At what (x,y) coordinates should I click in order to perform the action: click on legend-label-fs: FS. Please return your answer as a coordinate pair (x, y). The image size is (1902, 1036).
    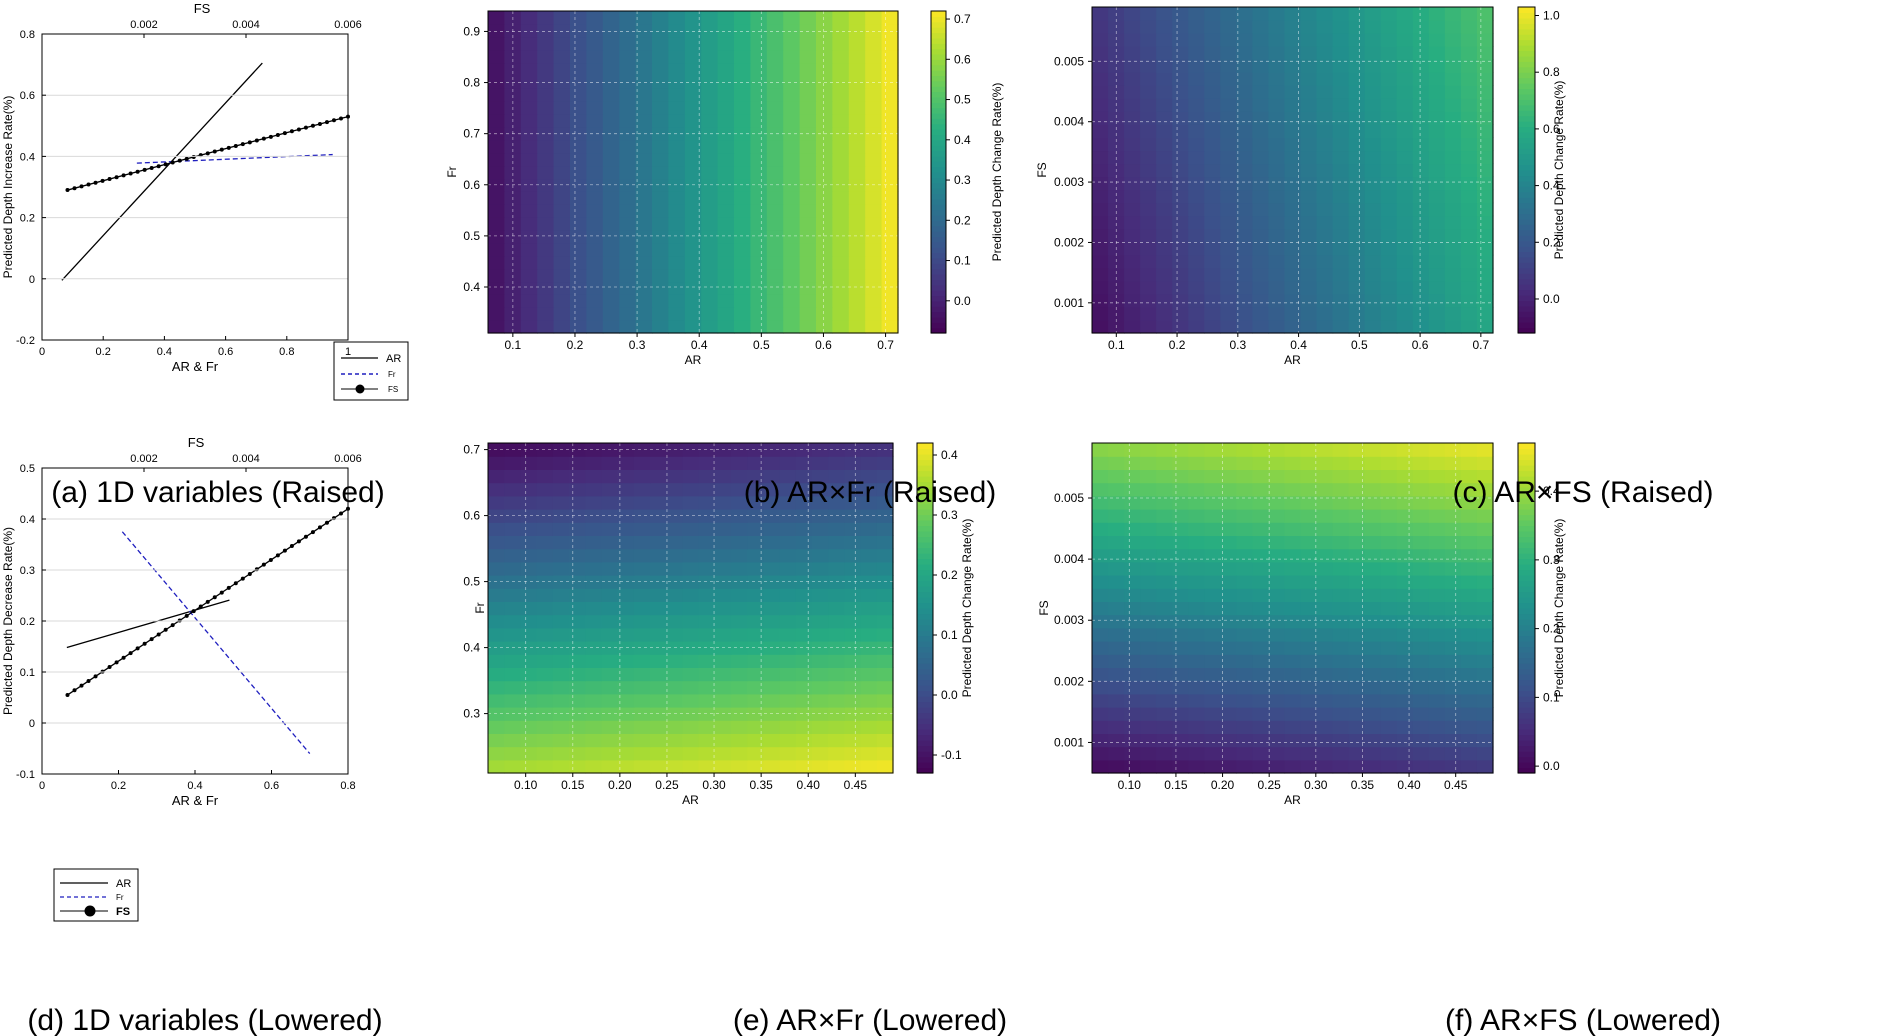
    Looking at the image, I should click on (393, 389).